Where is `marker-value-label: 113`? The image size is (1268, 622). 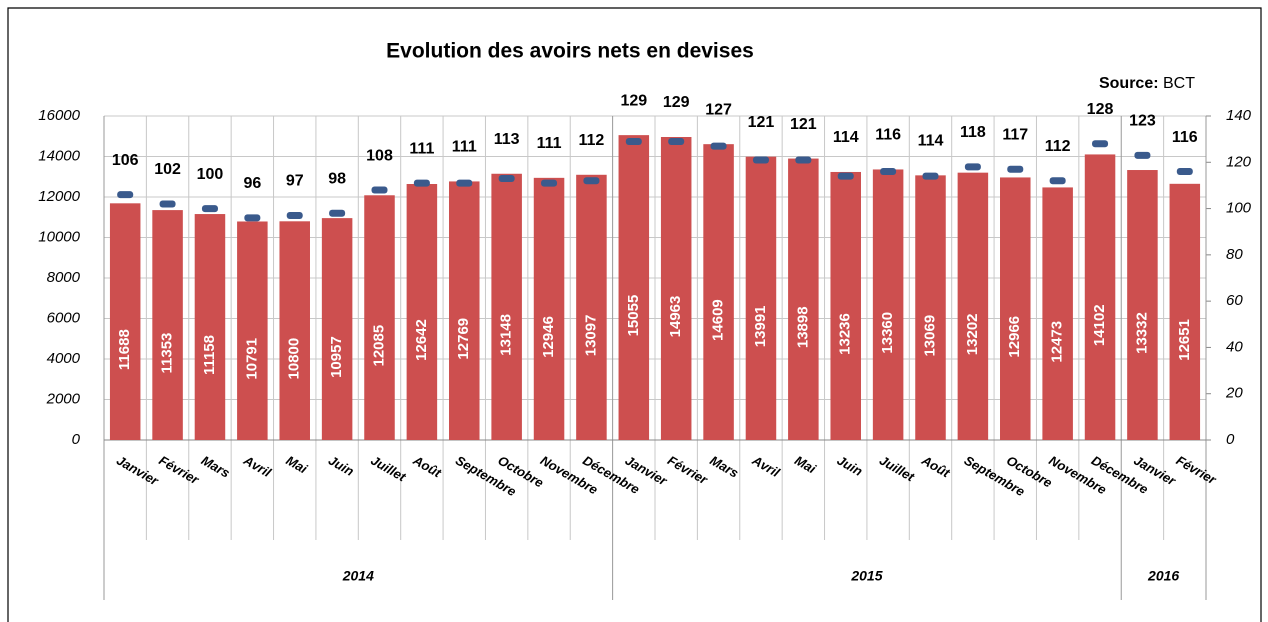
marker-value-label: 113 is located at coordinates (507, 139).